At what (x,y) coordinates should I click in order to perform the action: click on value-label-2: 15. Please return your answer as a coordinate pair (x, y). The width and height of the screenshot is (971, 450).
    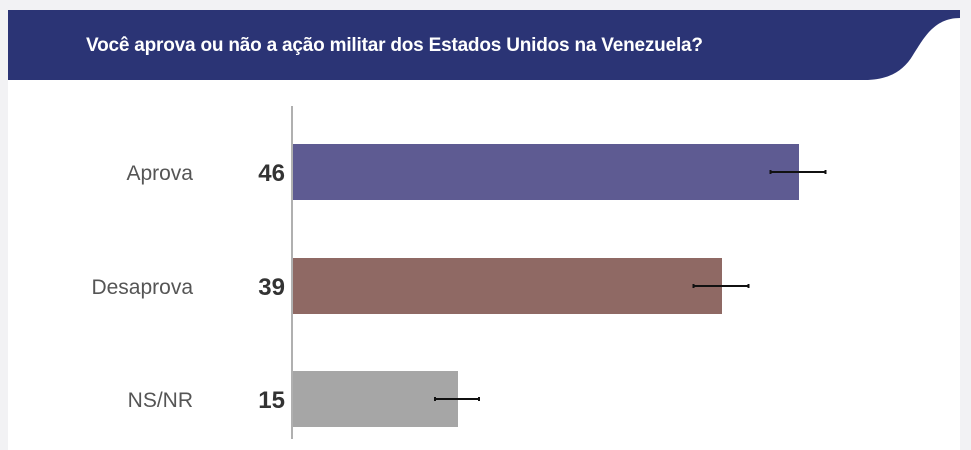
    Looking at the image, I should click on (271, 400).